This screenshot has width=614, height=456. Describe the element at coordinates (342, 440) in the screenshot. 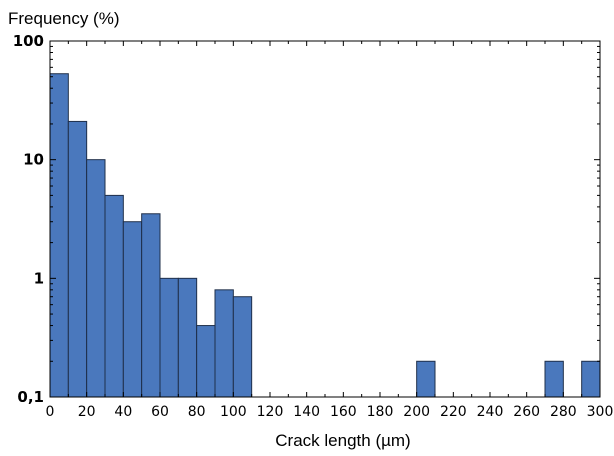

I see `x-axis-label: Crack length (µm)` at that location.